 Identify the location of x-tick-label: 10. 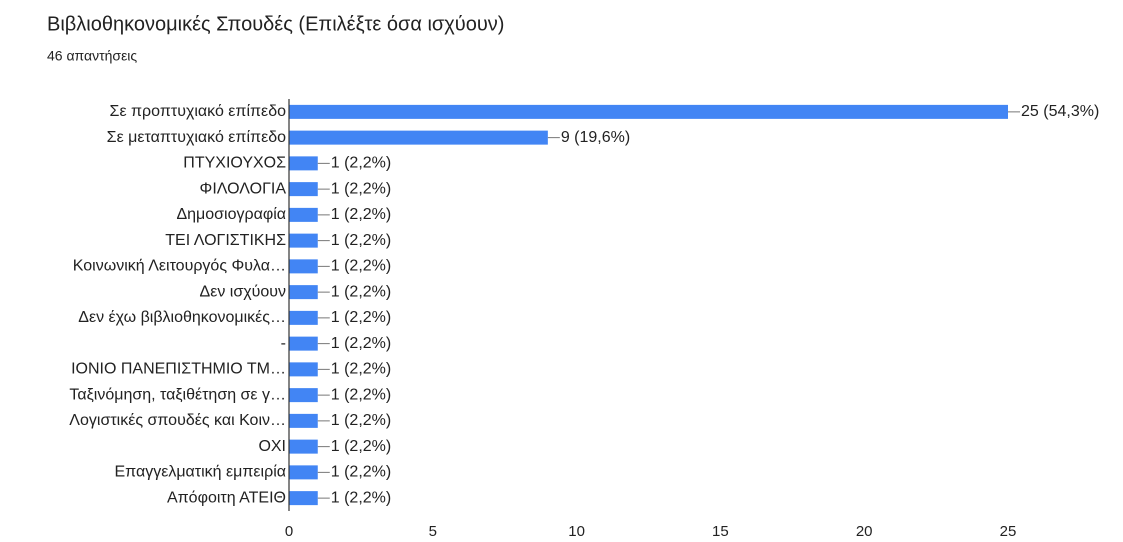
(576, 531).